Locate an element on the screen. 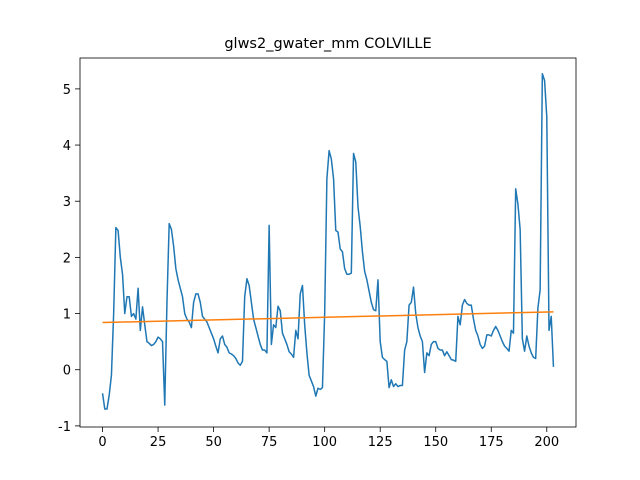 This screenshot has height=480, width=640. y-tick-label: -1 is located at coordinates (64, 427).